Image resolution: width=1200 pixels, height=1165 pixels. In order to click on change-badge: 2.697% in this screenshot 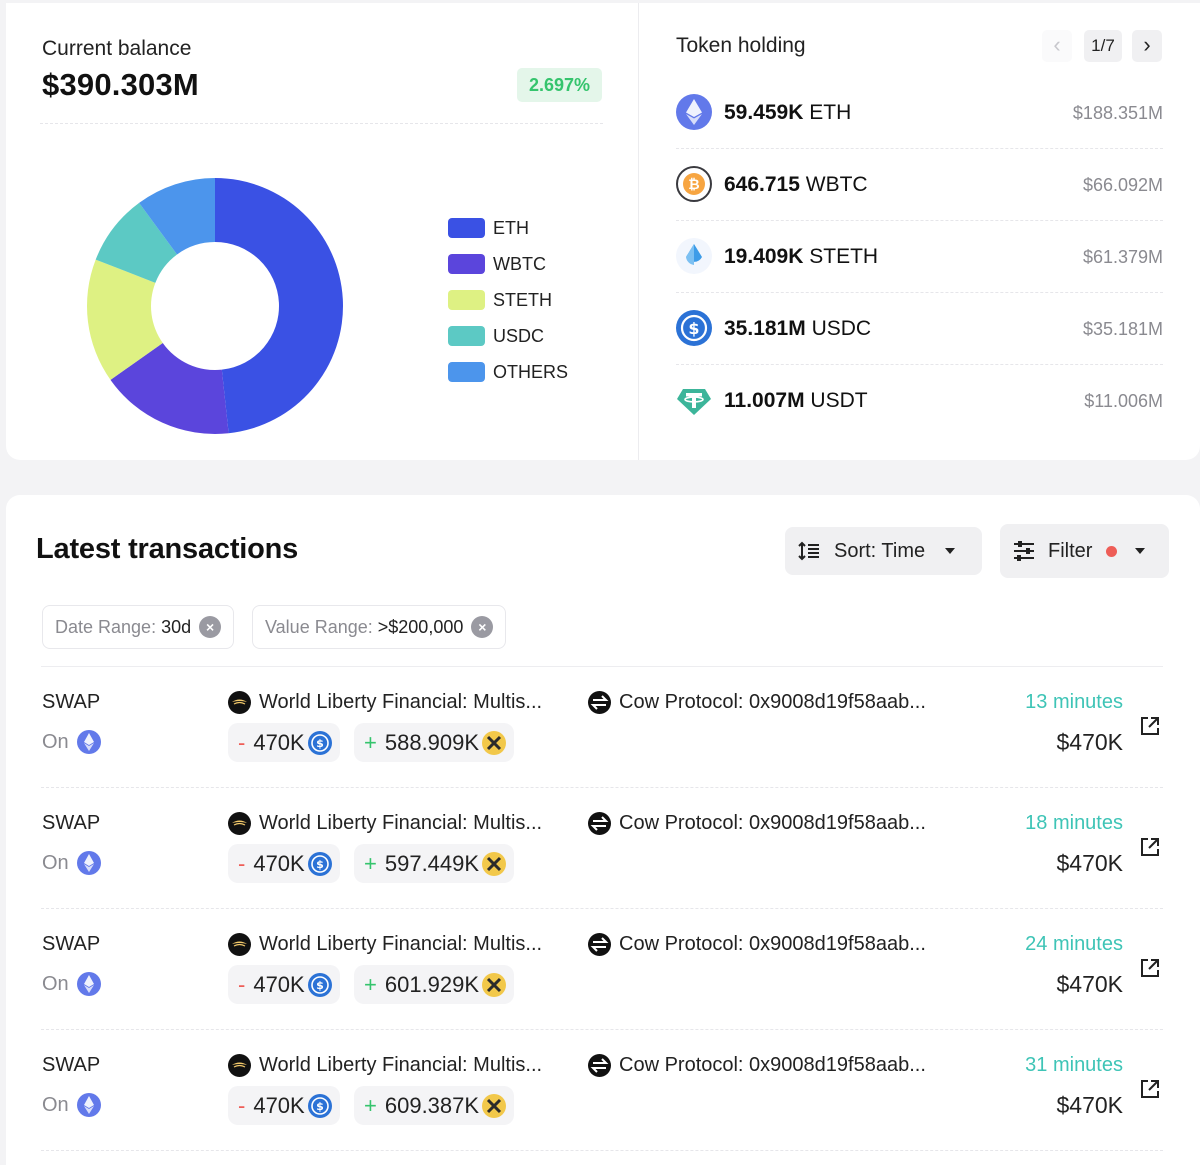, I will do `click(559, 85)`.